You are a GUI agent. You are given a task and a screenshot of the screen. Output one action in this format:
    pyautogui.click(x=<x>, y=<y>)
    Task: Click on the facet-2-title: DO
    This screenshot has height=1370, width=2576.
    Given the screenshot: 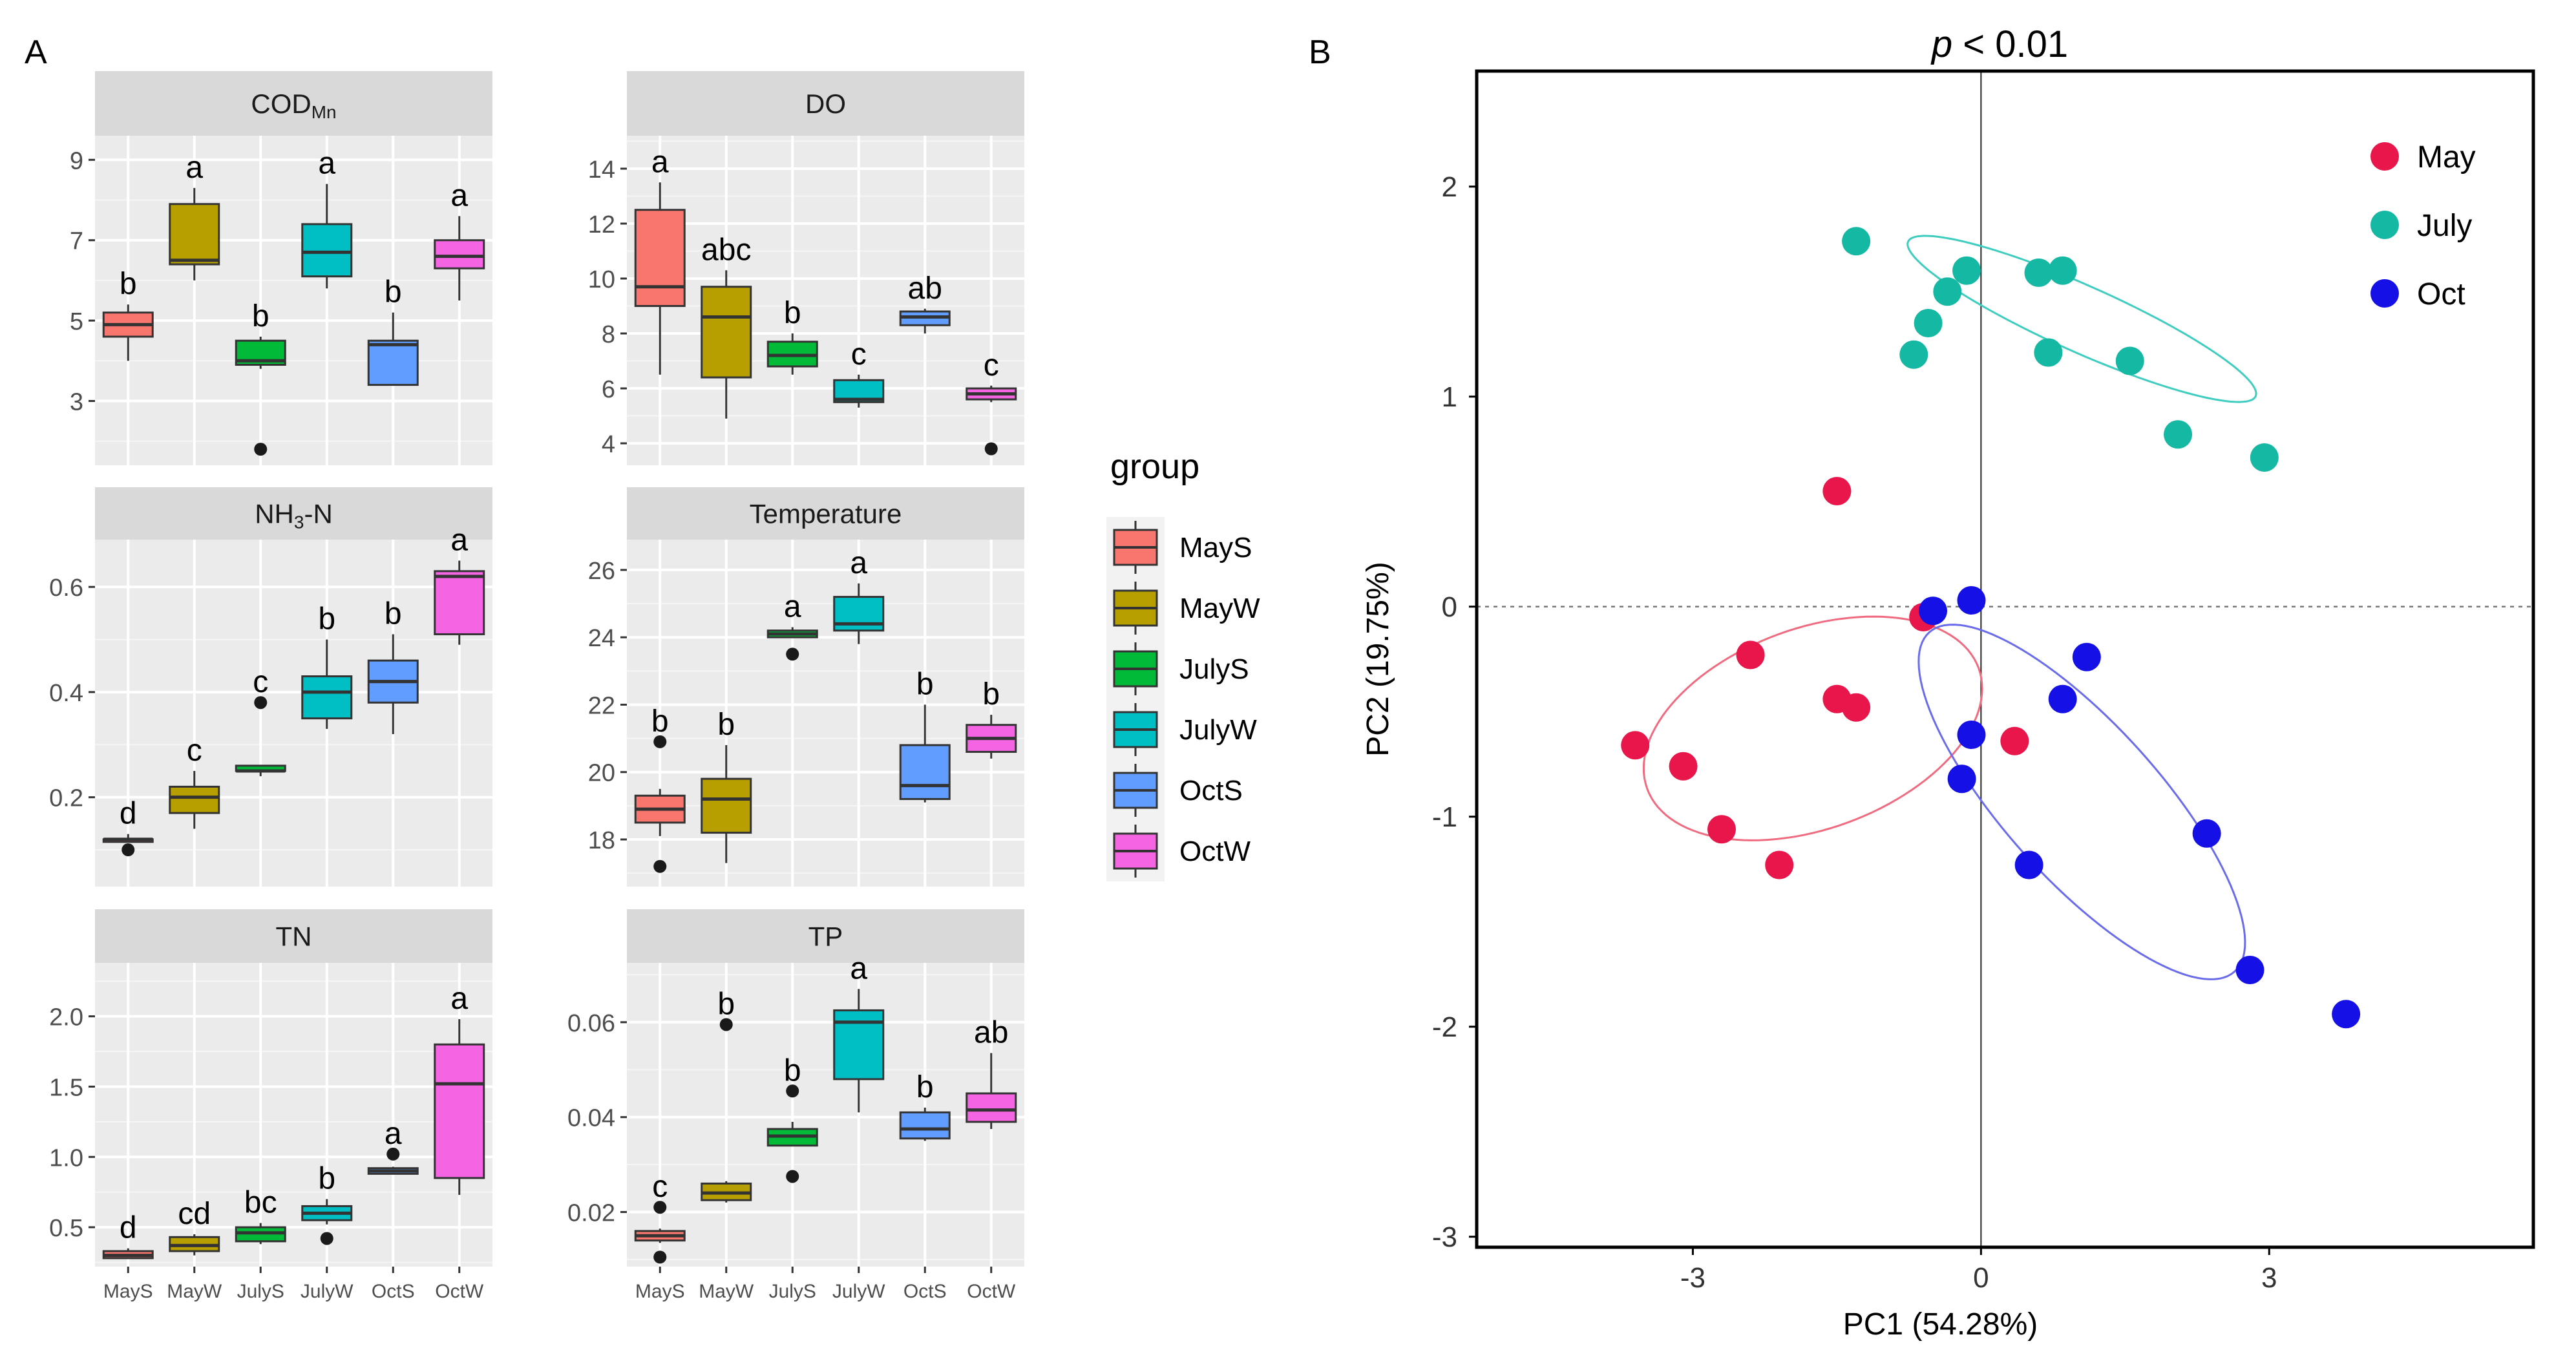 What is the action you would take?
    pyautogui.click(x=825, y=104)
    